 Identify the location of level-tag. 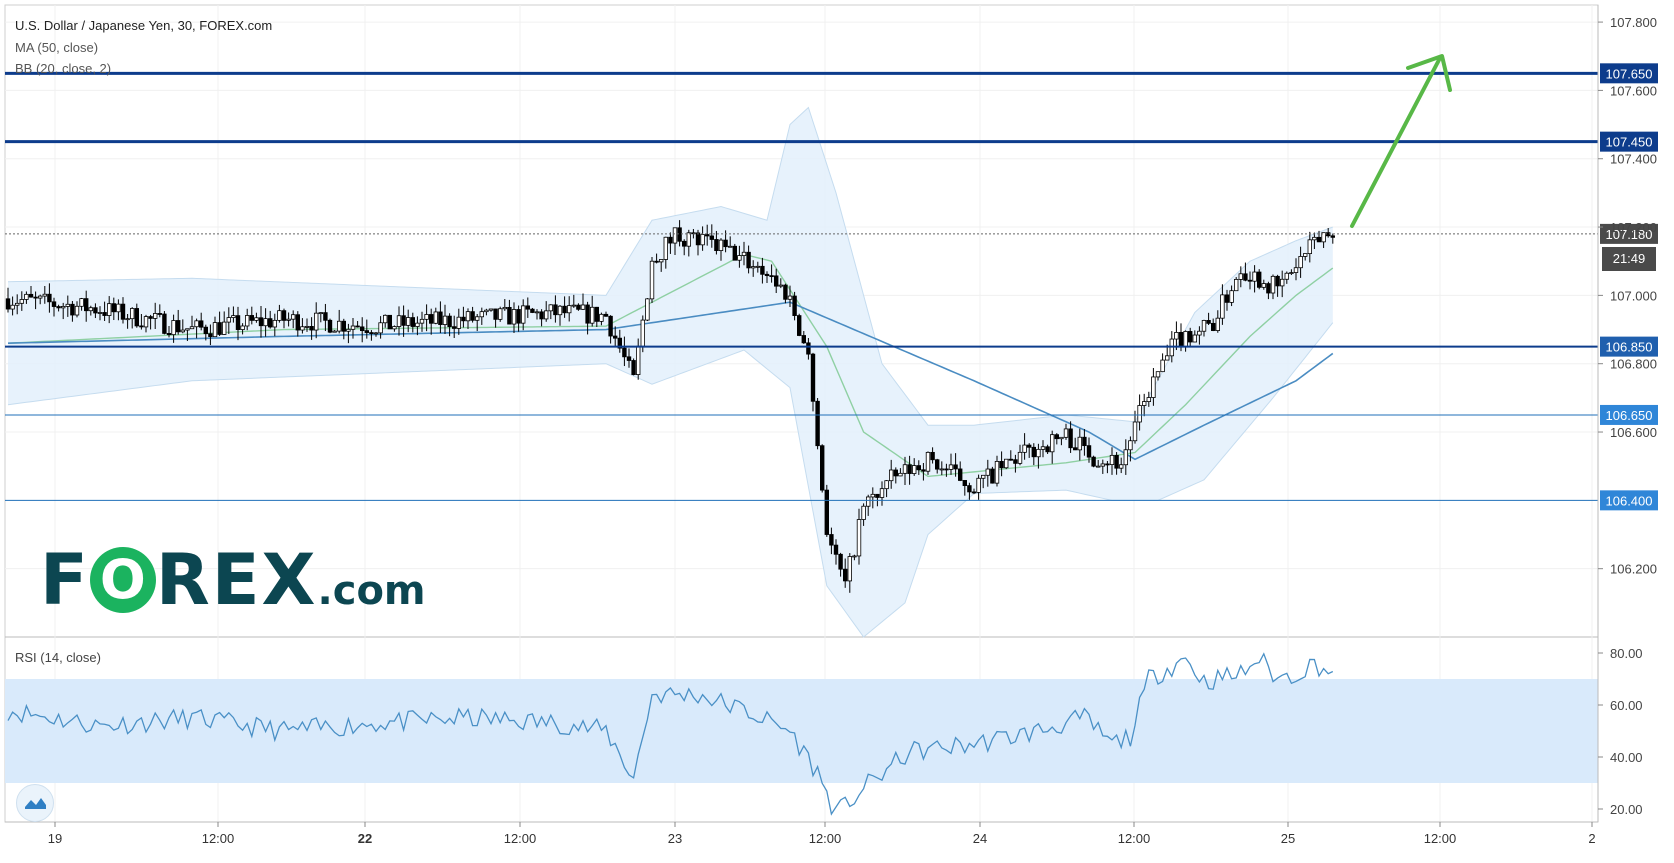
(1629, 414).